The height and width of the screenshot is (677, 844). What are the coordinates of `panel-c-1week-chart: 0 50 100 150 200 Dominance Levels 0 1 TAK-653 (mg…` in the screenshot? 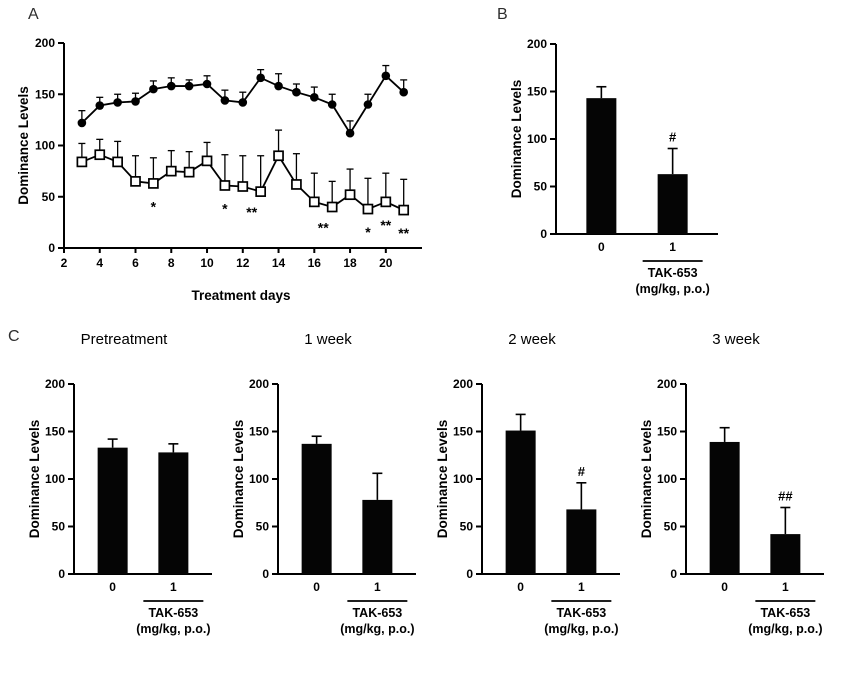 It's located at (323, 506).